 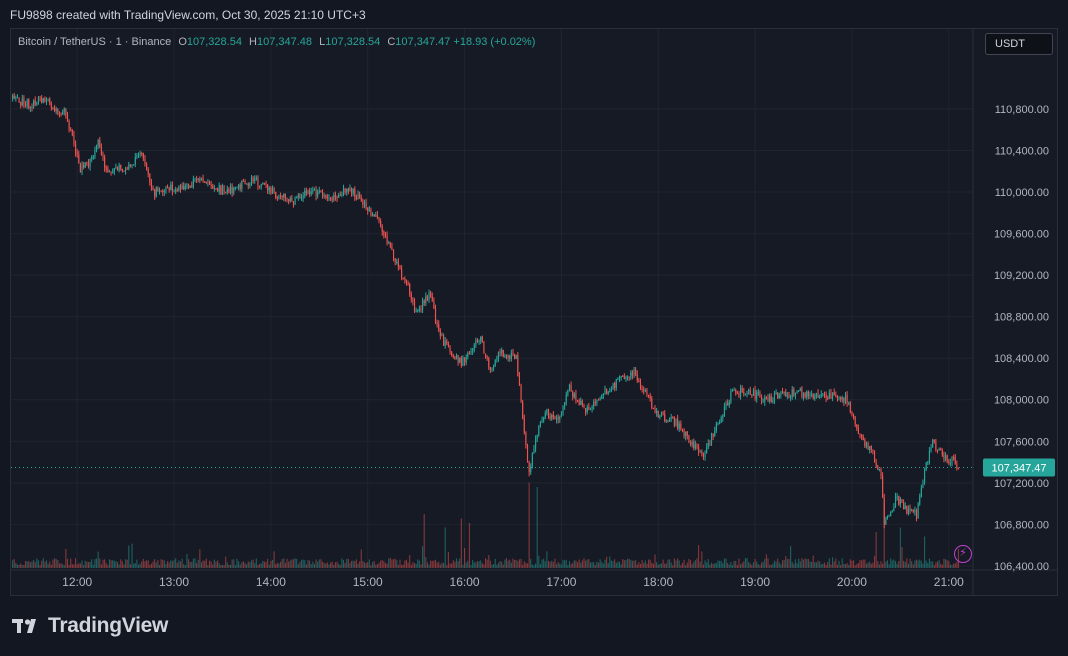 What do you see at coordinates (963, 554) in the screenshot?
I see `lightning-icon: ⚡` at bounding box center [963, 554].